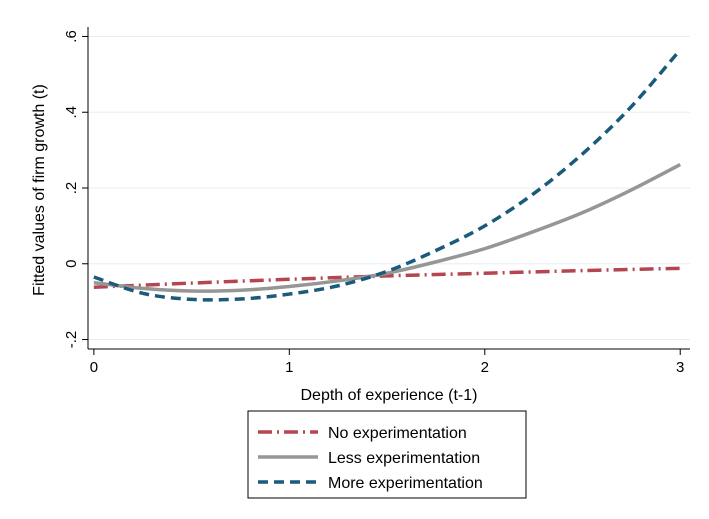 The height and width of the screenshot is (519, 709). What do you see at coordinates (289, 367) in the screenshot?
I see `x-tick-label: 1` at bounding box center [289, 367].